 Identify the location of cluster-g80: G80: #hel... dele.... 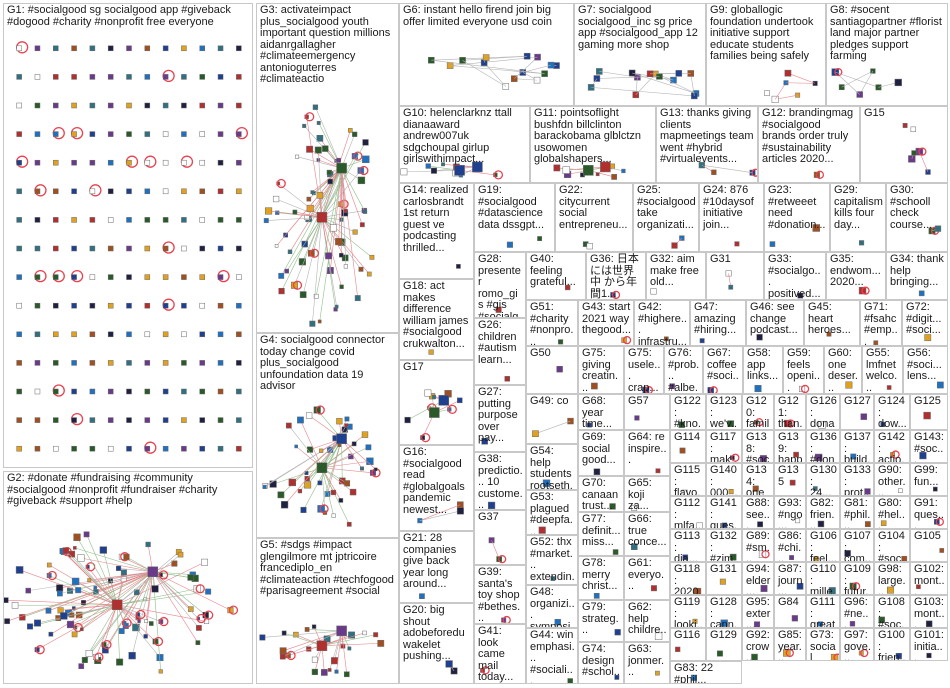
(892, 512).